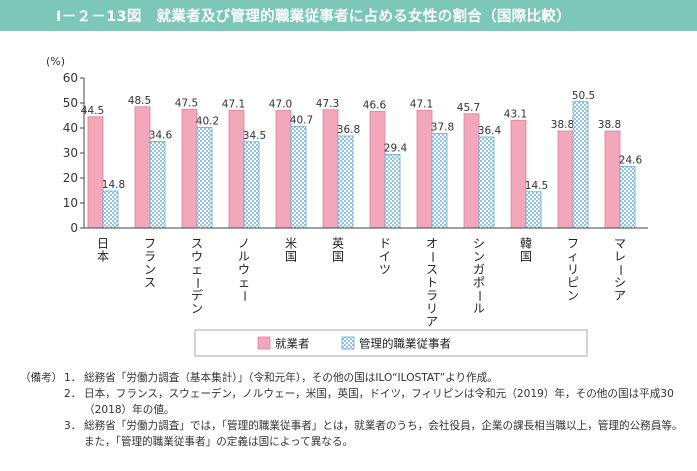 The image size is (697, 471). What do you see at coordinates (73, 394) in the screenshot?
I see `note-number: 2．` at bounding box center [73, 394].